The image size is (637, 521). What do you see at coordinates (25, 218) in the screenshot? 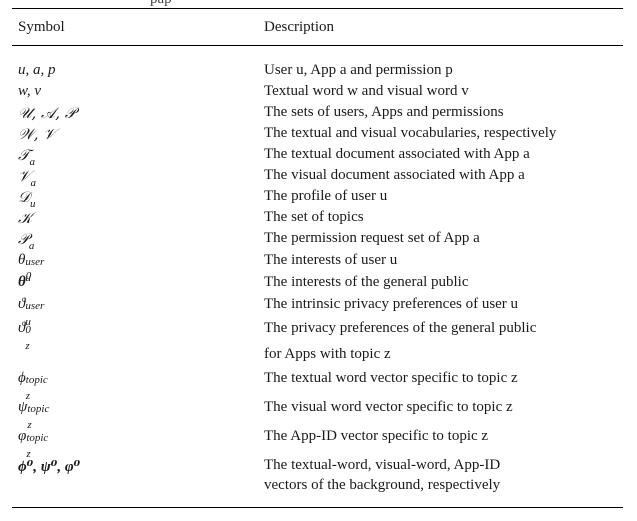
I see `symbol-cell: 𝒦` at bounding box center [25, 218].